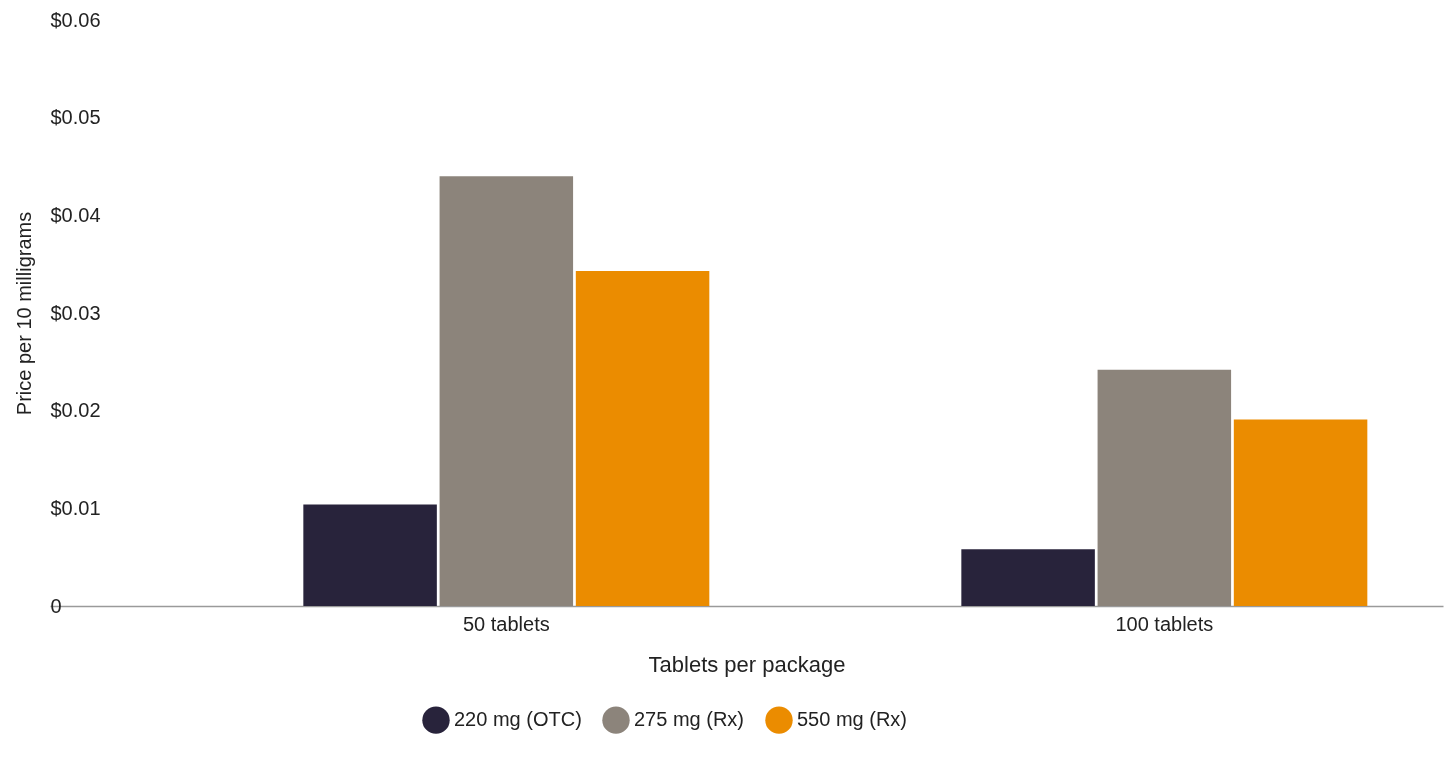 The width and height of the screenshot is (1456, 770). I want to click on y-tick-label: $0.01, so click(75, 507).